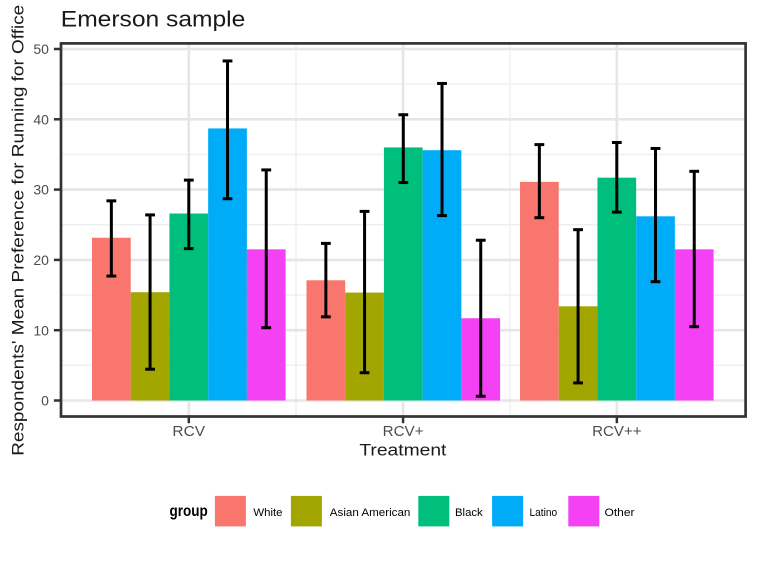  I want to click on svg-text: Emerson sample, so click(153, 18).